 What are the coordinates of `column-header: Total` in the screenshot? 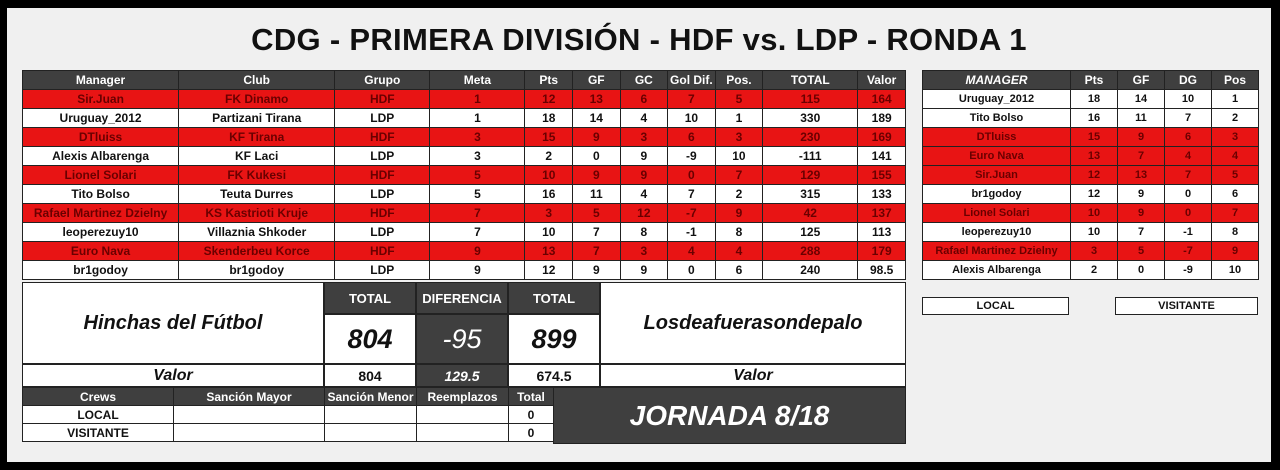 It's located at (531, 396).